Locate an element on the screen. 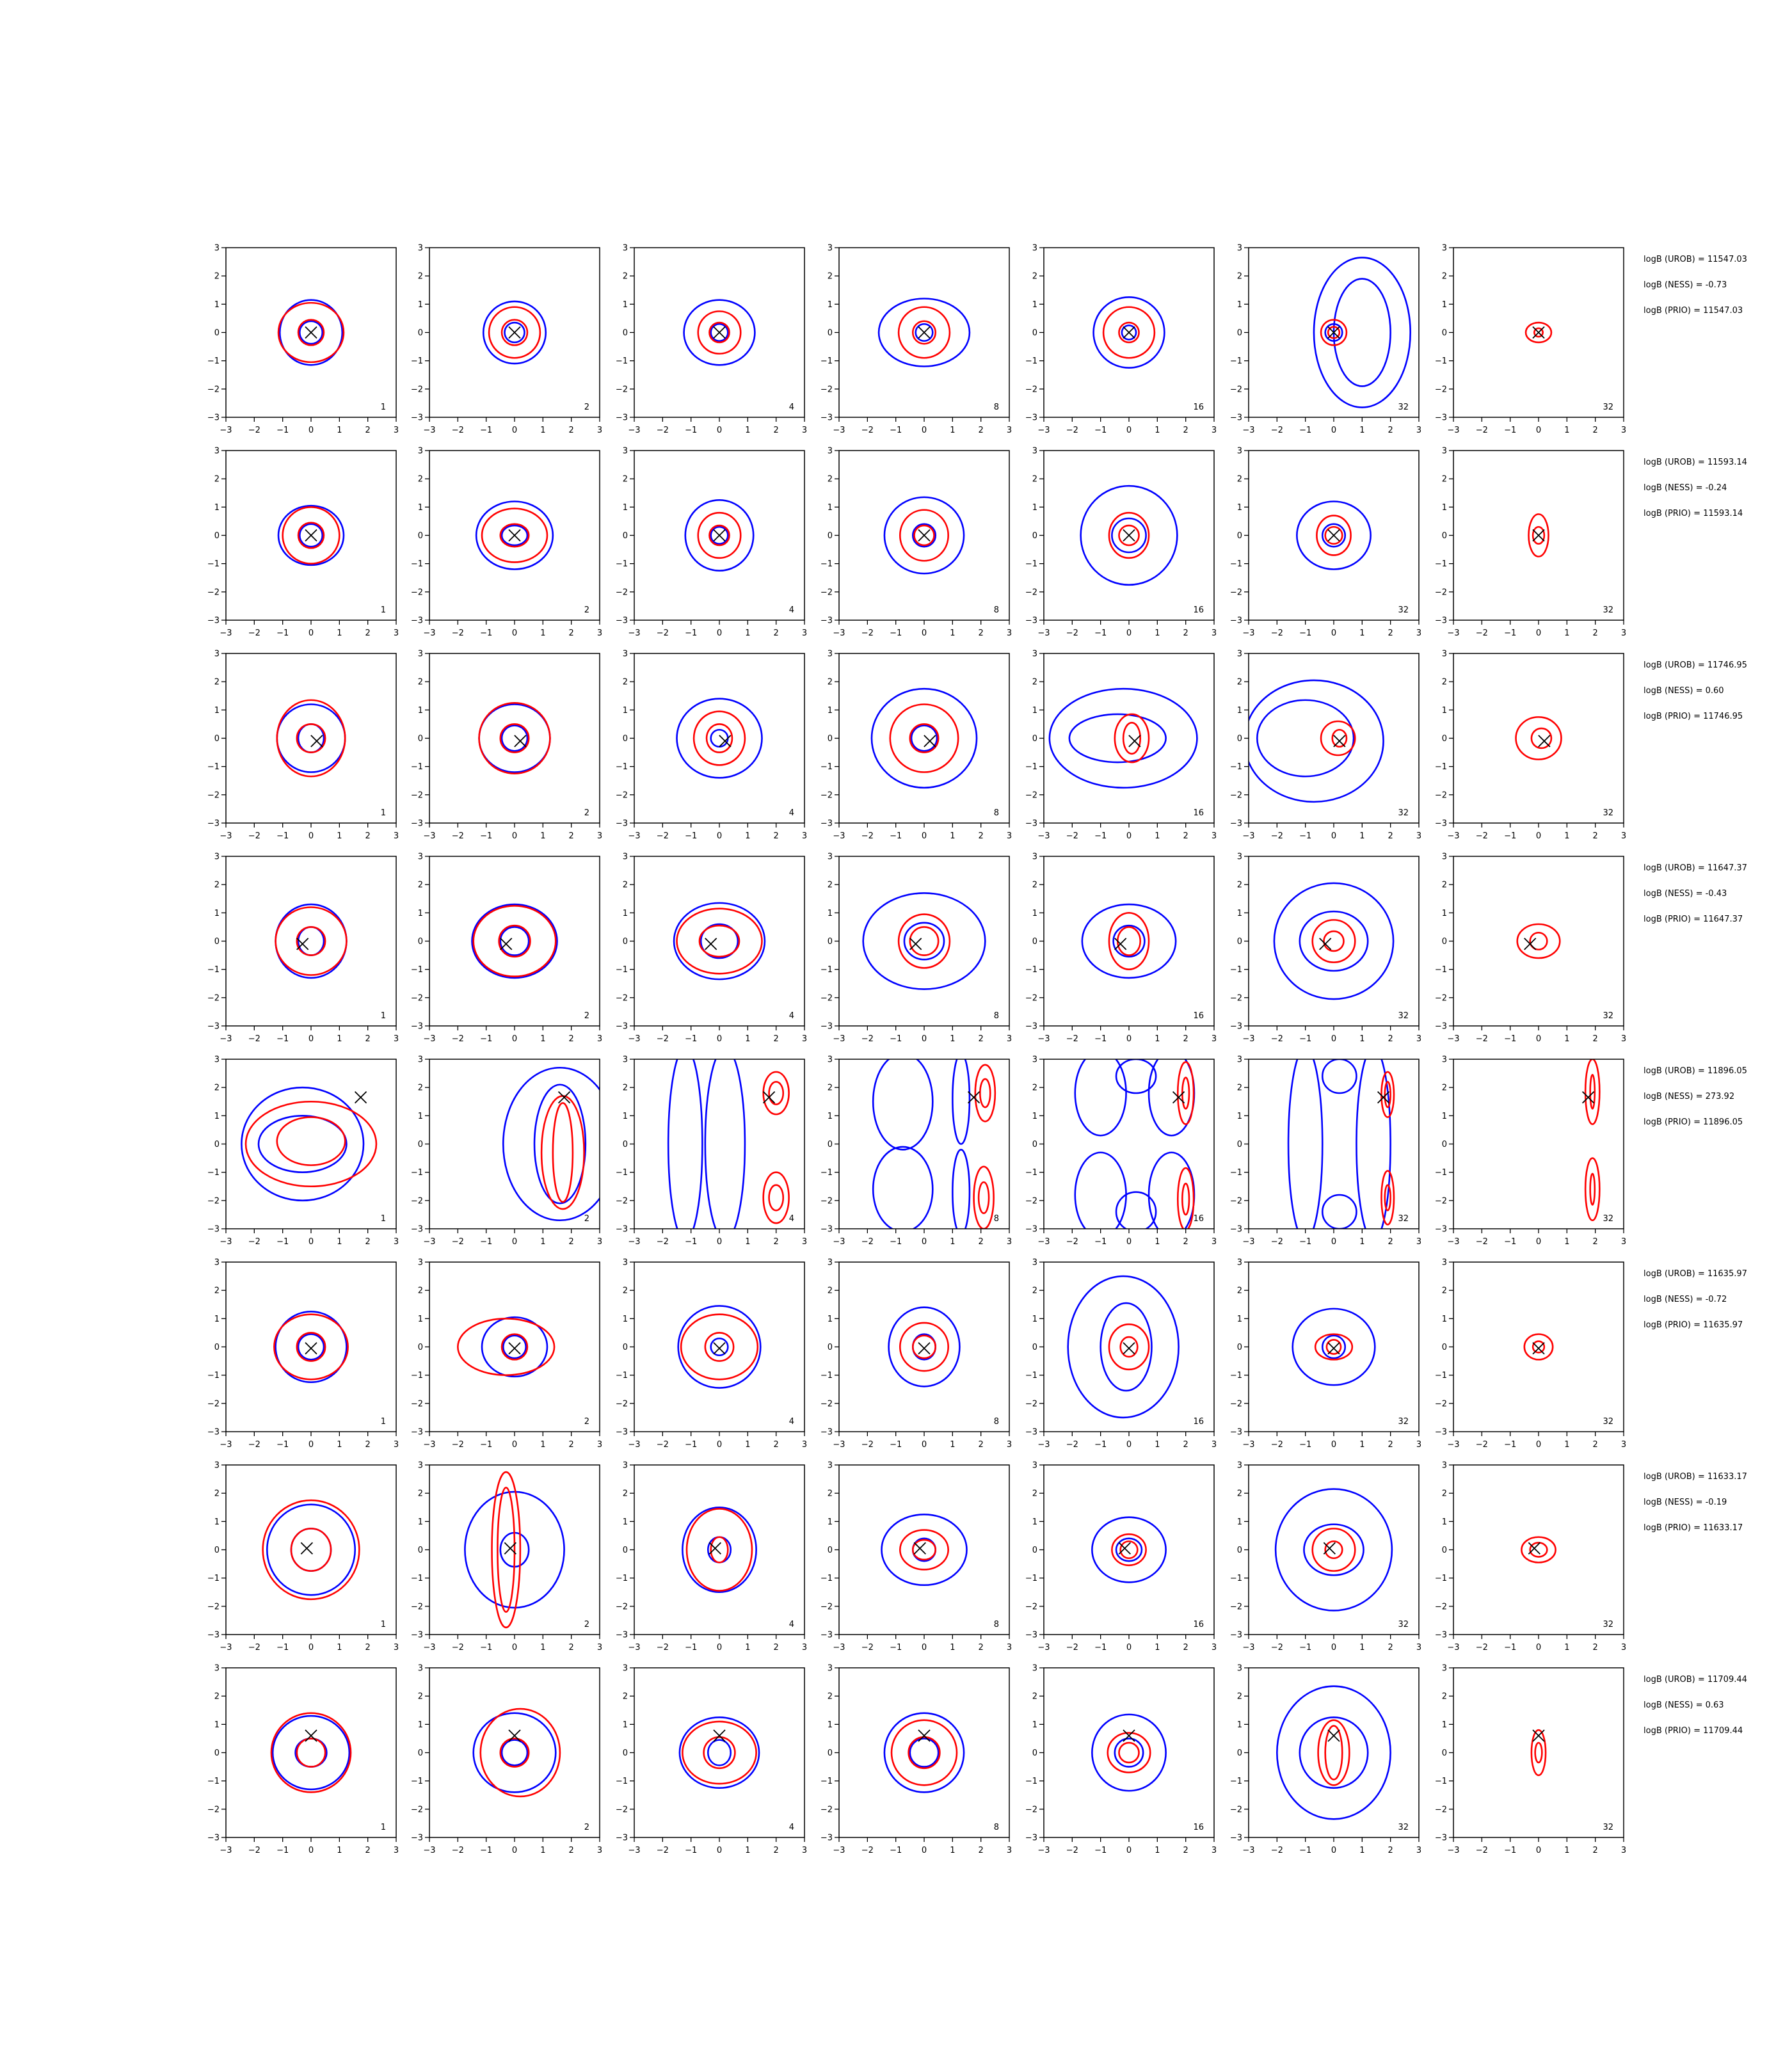  panel-r8-c6: −3−3 −2 −2 −1 −1 0 0 1 1 2 2 3 3 32 is located at coordinates (1325, 1760).